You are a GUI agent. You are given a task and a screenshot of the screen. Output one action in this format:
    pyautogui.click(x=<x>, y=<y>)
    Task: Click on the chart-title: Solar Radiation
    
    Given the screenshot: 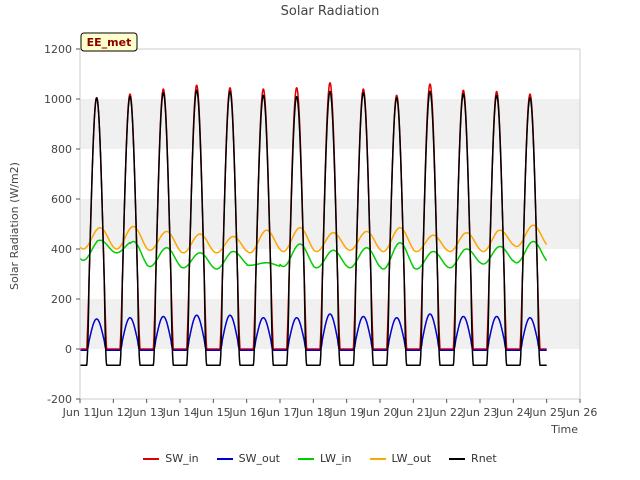 What is the action you would take?
    pyautogui.click(x=330, y=11)
    